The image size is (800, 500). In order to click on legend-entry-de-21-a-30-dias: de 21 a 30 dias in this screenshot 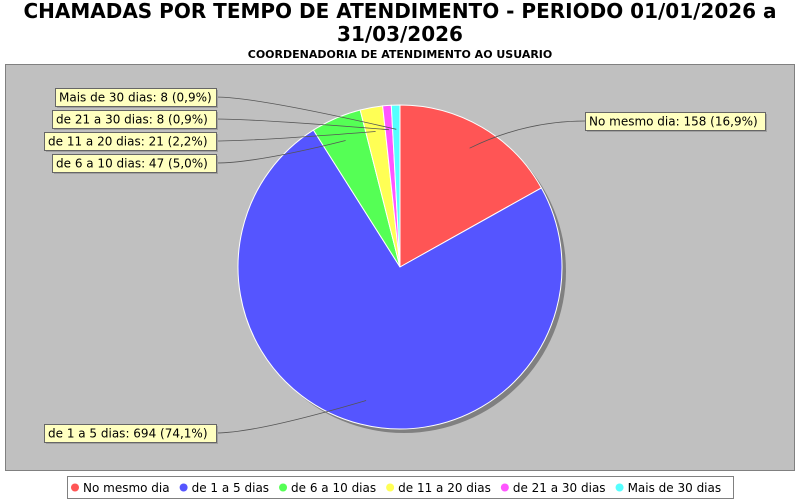, I will do `click(559, 488)`.